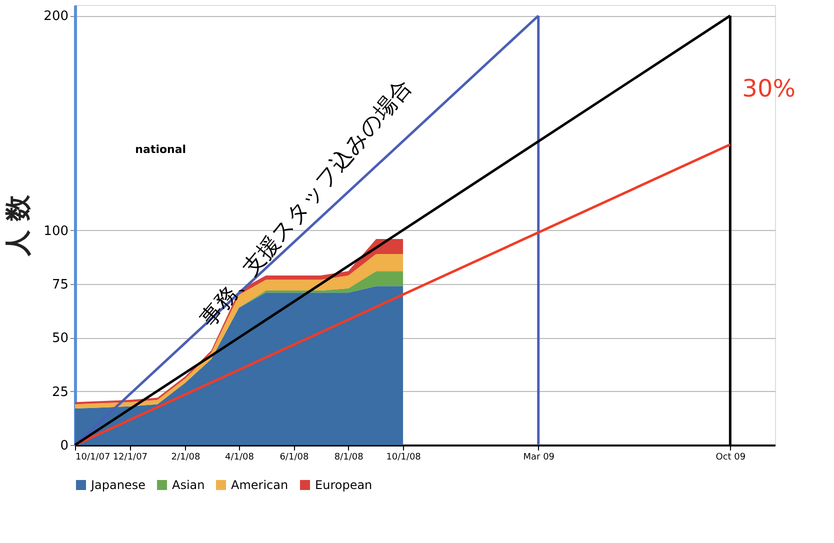 The width and height of the screenshot is (834, 543). What do you see at coordinates (188, 485) in the screenshot?
I see `legend-label: Asian` at bounding box center [188, 485].